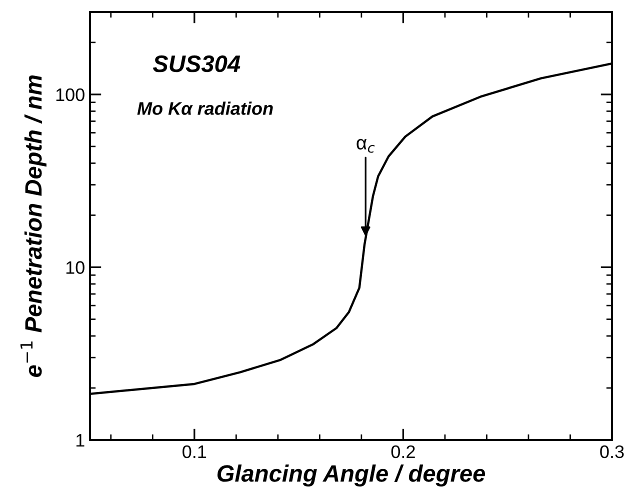 This screenshot has height=496, width=634. I want to click on y-tick-label: 1, so click(80, 440).